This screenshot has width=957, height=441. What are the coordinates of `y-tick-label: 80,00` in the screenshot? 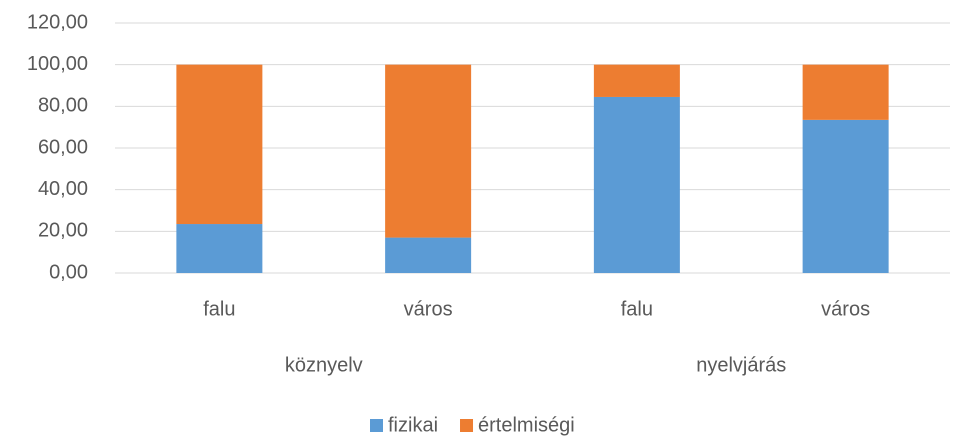 It's located at (63, 106).